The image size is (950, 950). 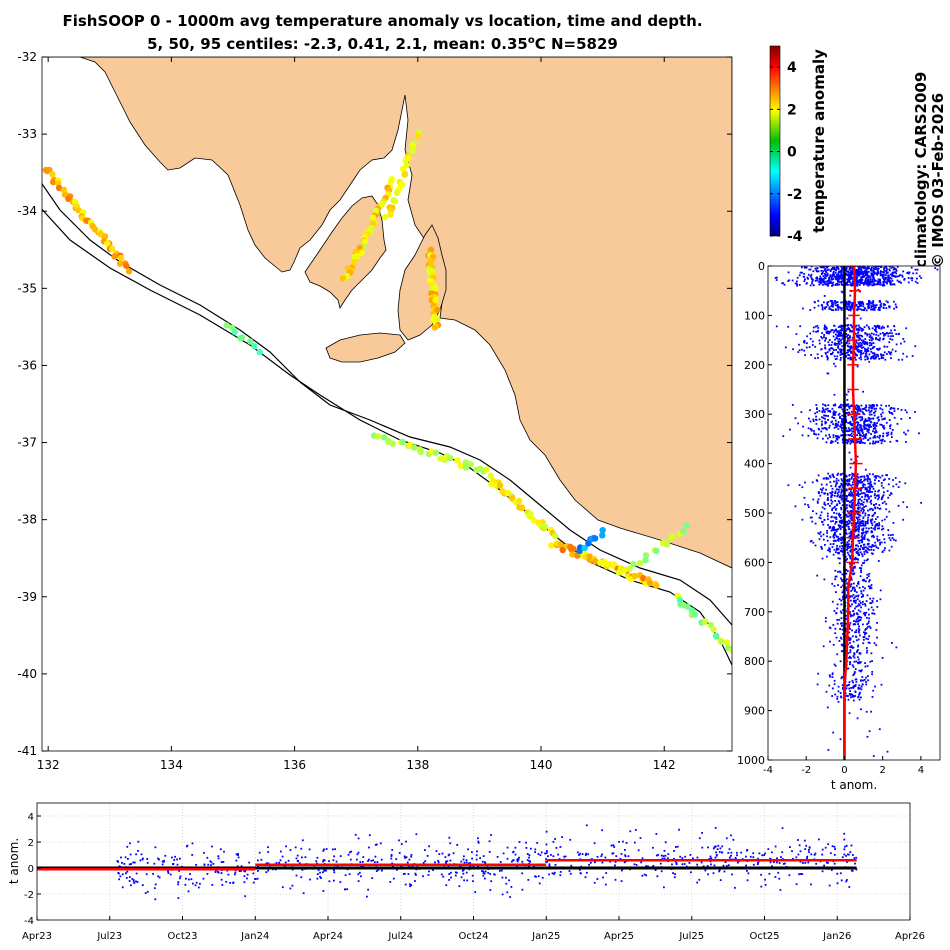 I want to click on profile-ytick-label: 0, so click(x=761, y=266).